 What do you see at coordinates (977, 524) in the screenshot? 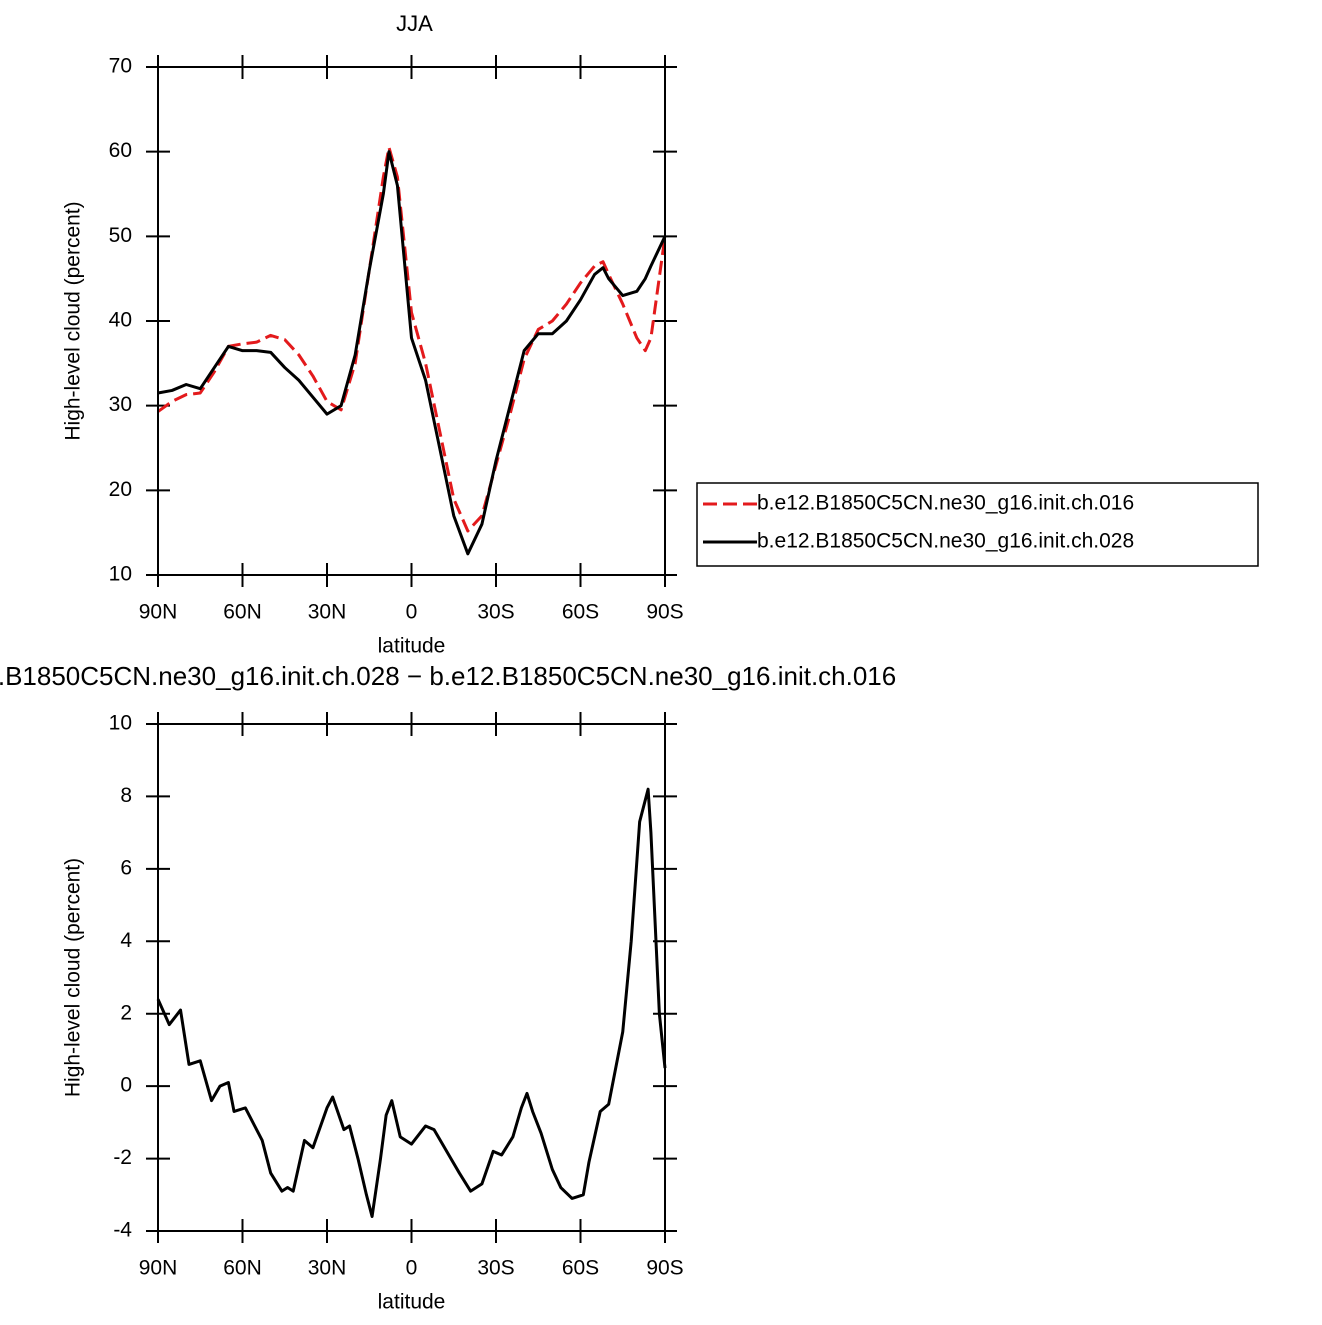
I see `legend-box` at bounding box center [977, 524].